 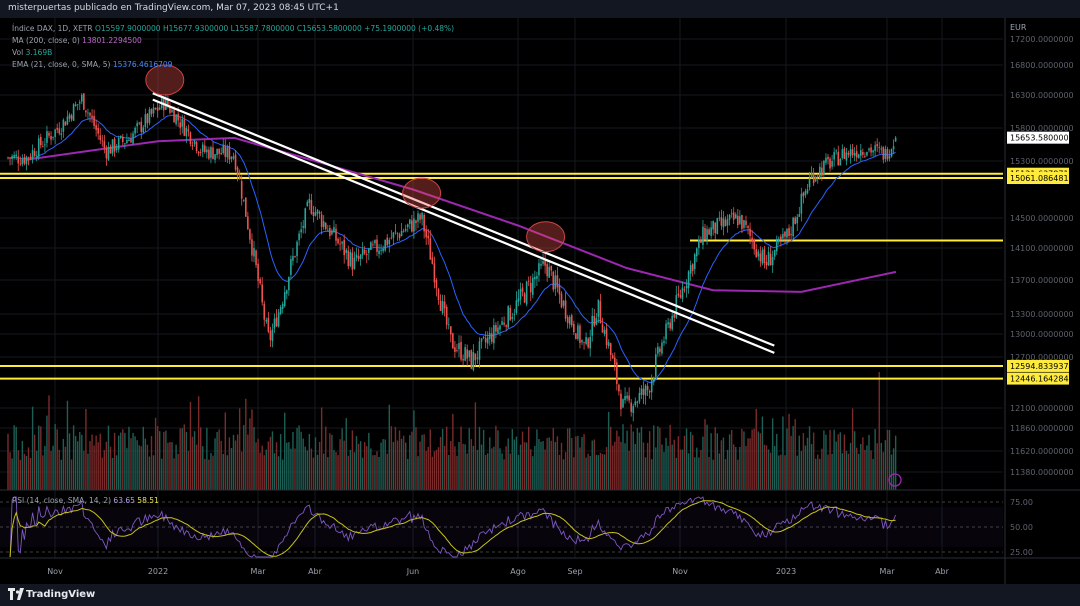 I want to click on last-price-label: 15653.5800000, so click(x=1042, y=138).